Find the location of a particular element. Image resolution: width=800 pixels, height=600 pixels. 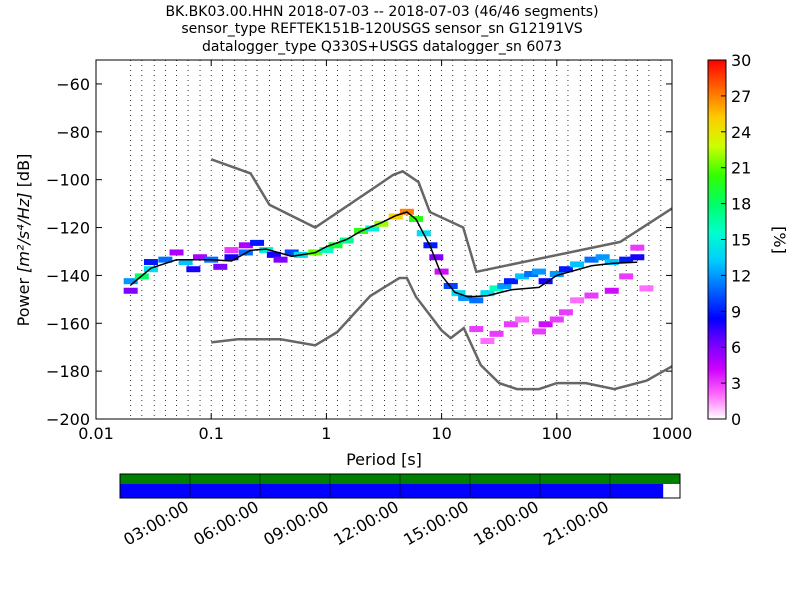

x-tick-label: 0.01 is located at coordinates (96, 433).